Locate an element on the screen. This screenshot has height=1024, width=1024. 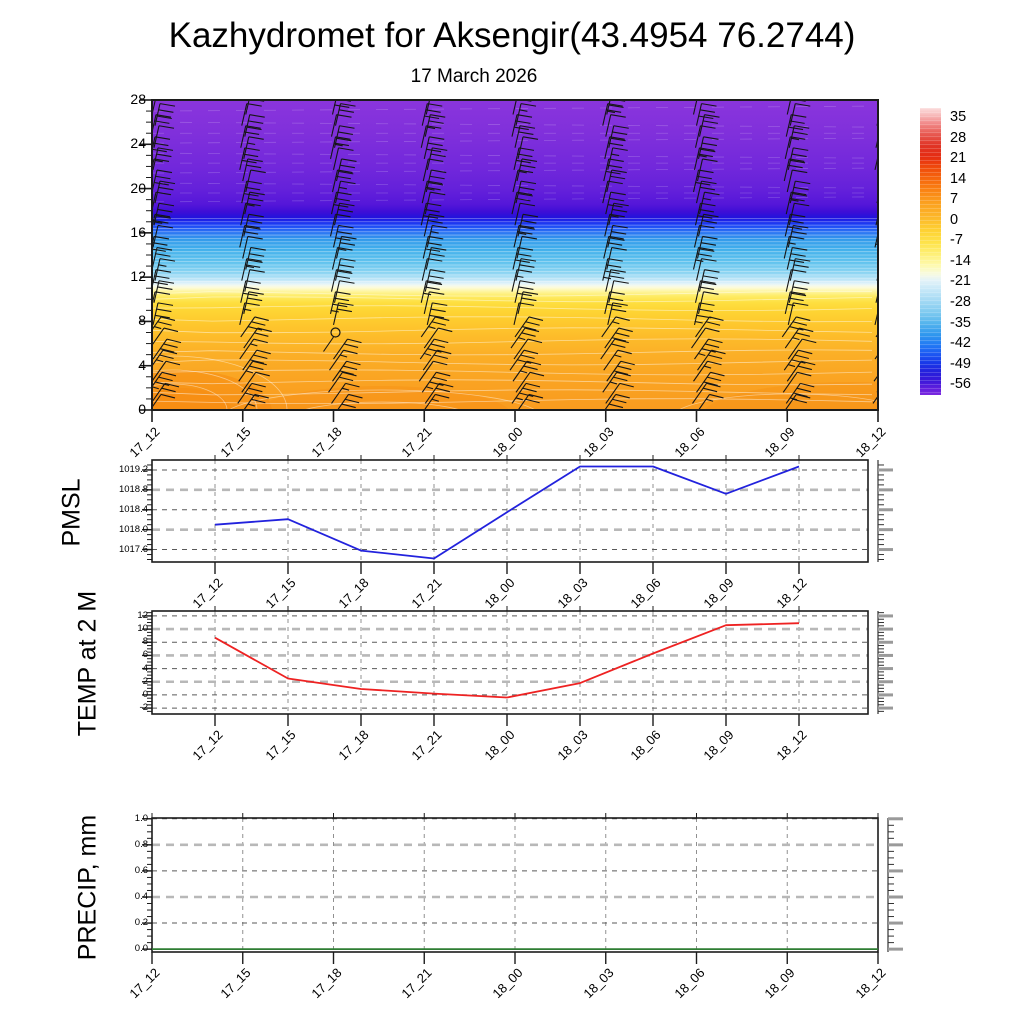
precip-axis-title: PRECIP, mm is located at coordinates (87, 887).